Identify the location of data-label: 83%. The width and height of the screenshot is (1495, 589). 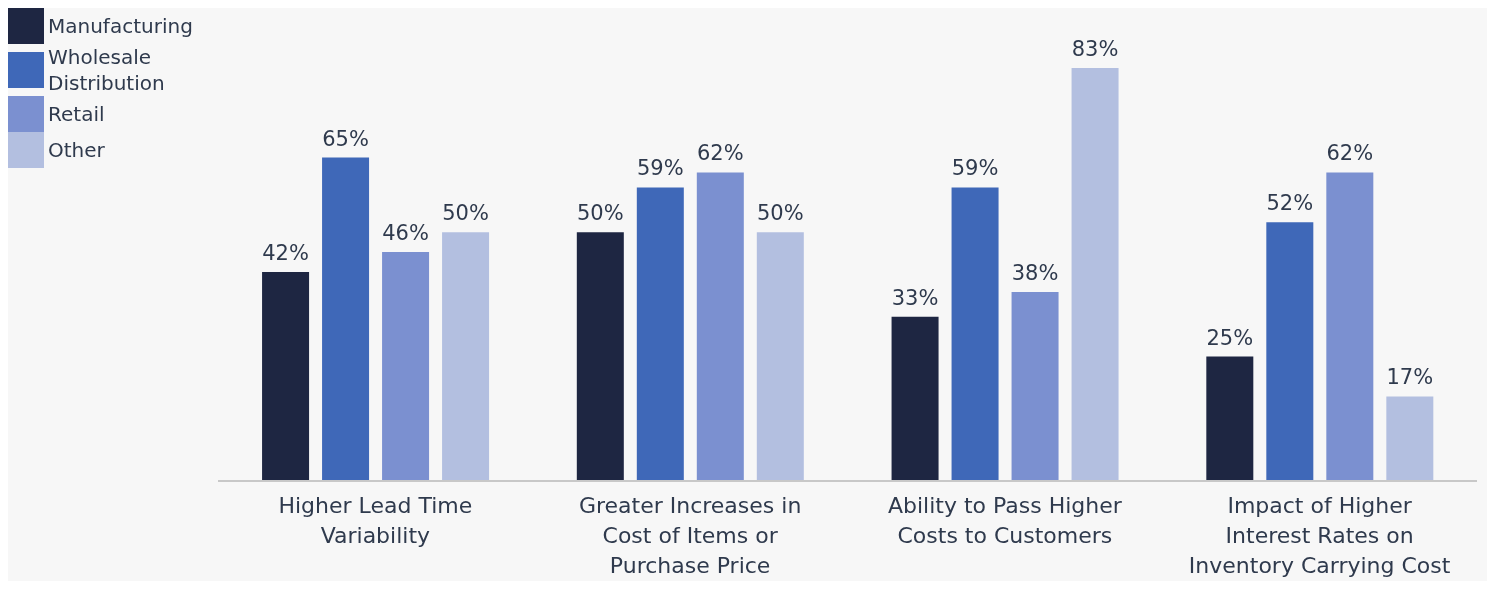
(1095, 49).